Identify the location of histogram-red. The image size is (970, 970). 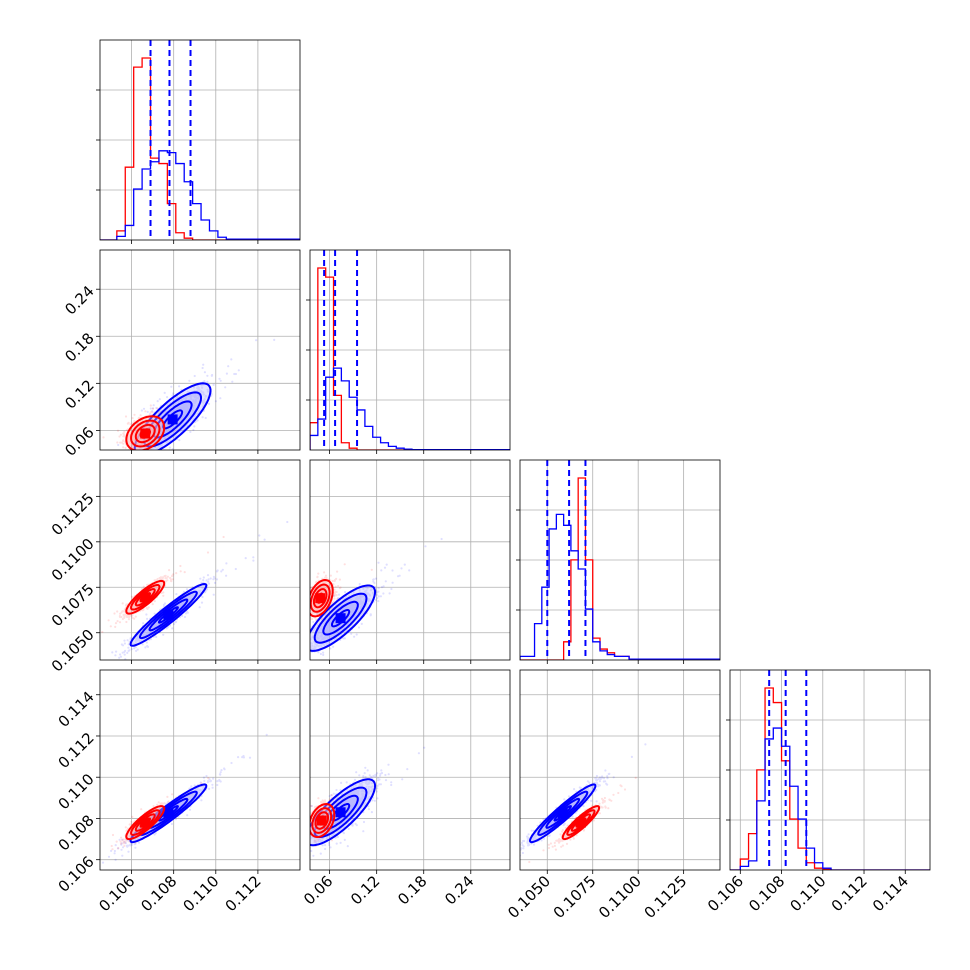
(830, 778).